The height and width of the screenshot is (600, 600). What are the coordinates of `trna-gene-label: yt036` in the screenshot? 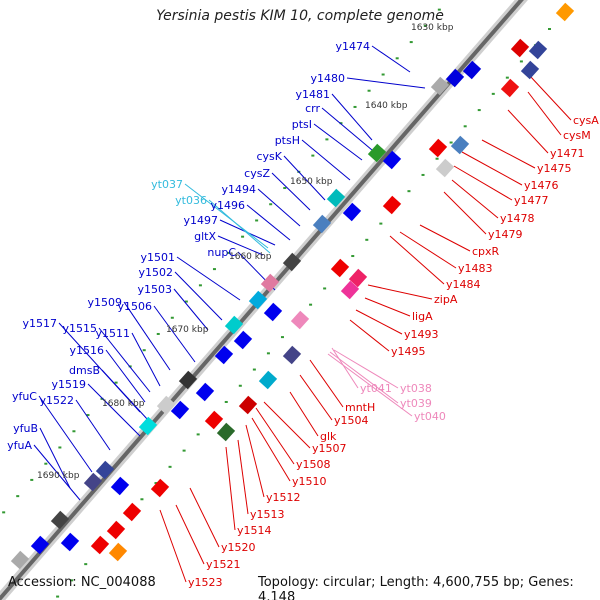 It's located at (191, 200).